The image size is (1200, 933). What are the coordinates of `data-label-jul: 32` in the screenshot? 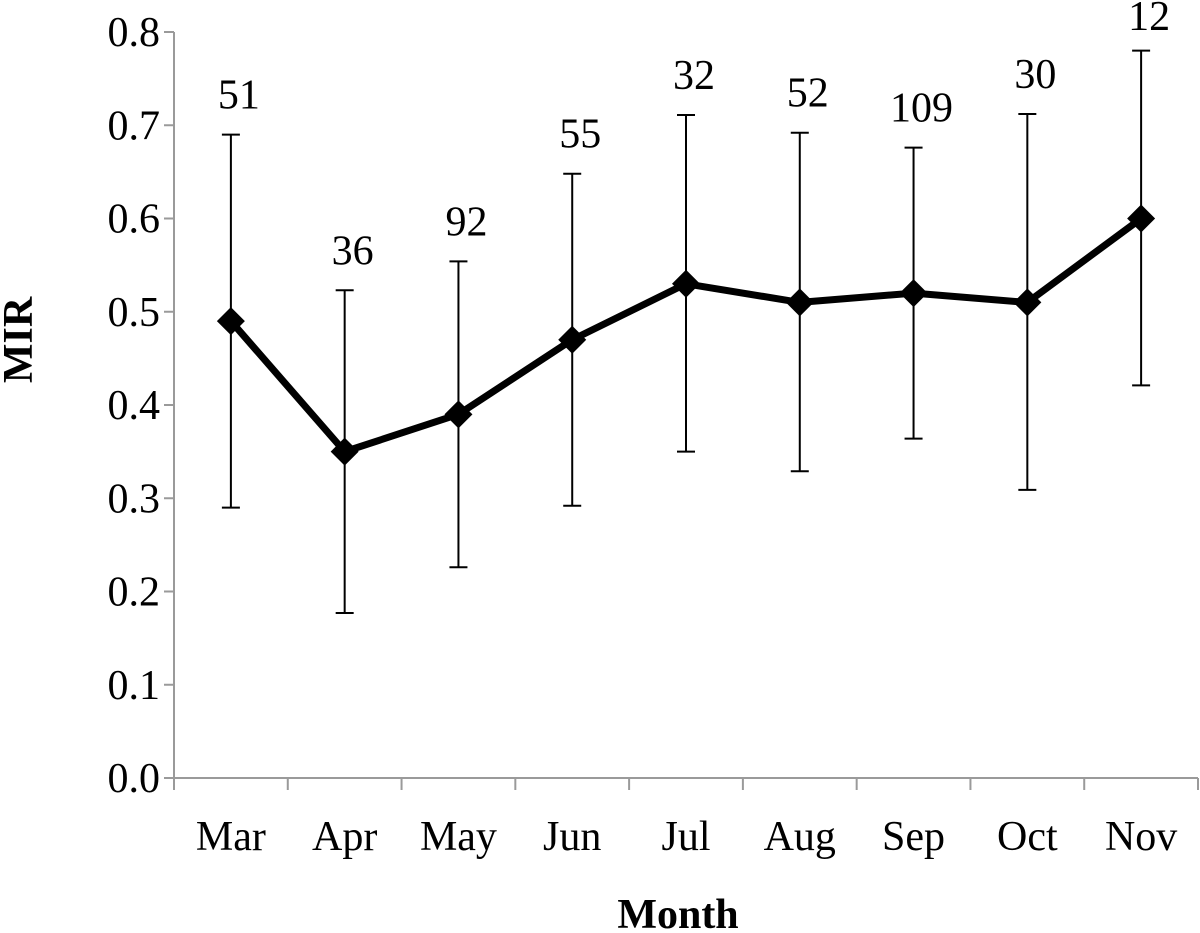 It's located at (694, 76).